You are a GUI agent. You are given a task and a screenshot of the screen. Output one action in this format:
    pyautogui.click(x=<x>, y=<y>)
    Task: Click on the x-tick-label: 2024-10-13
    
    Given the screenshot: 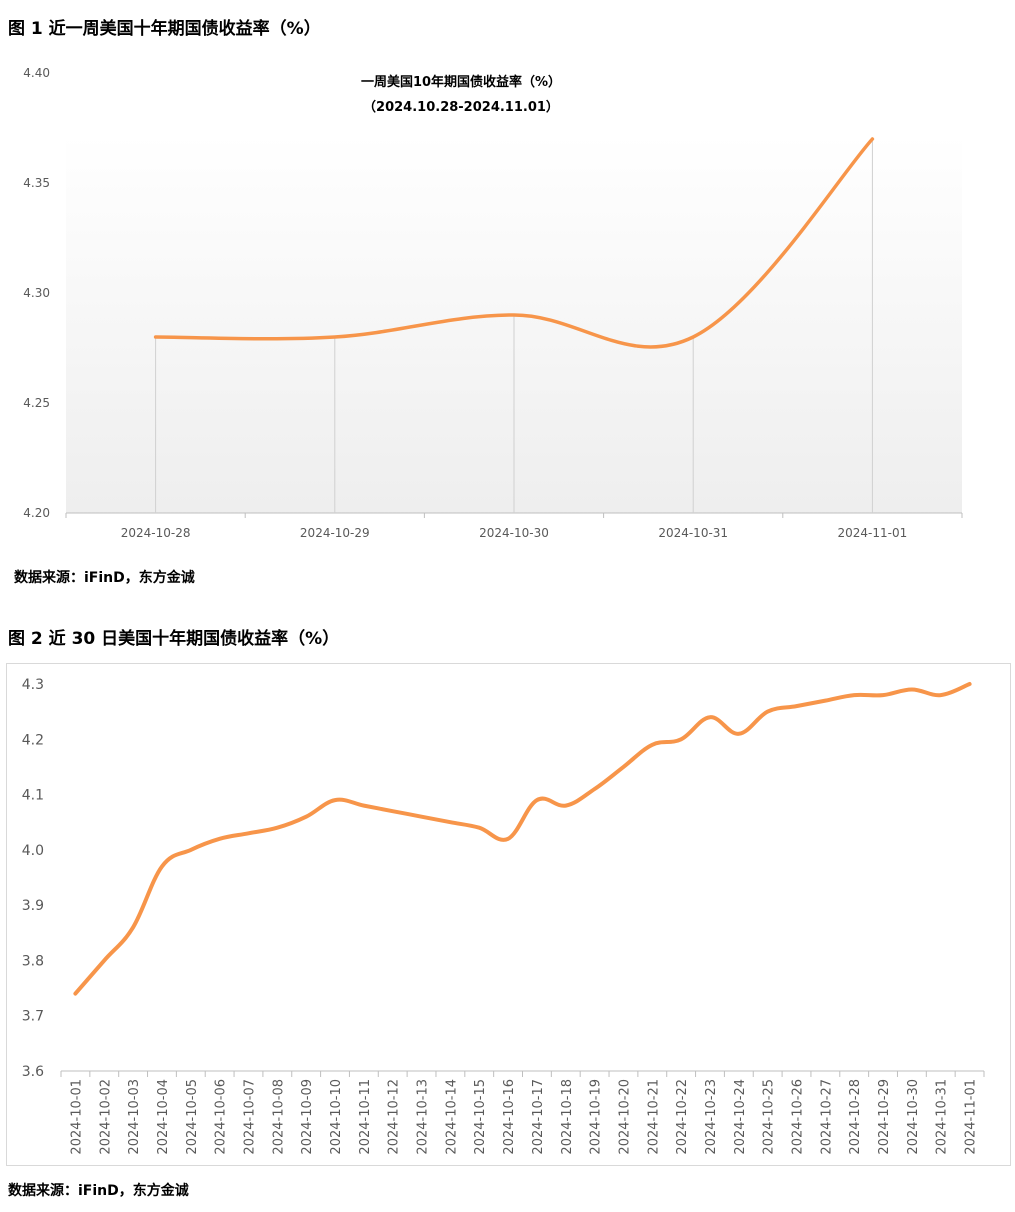 What is the action you would take?
    pyautogui.click(x=423, y=1117)
    